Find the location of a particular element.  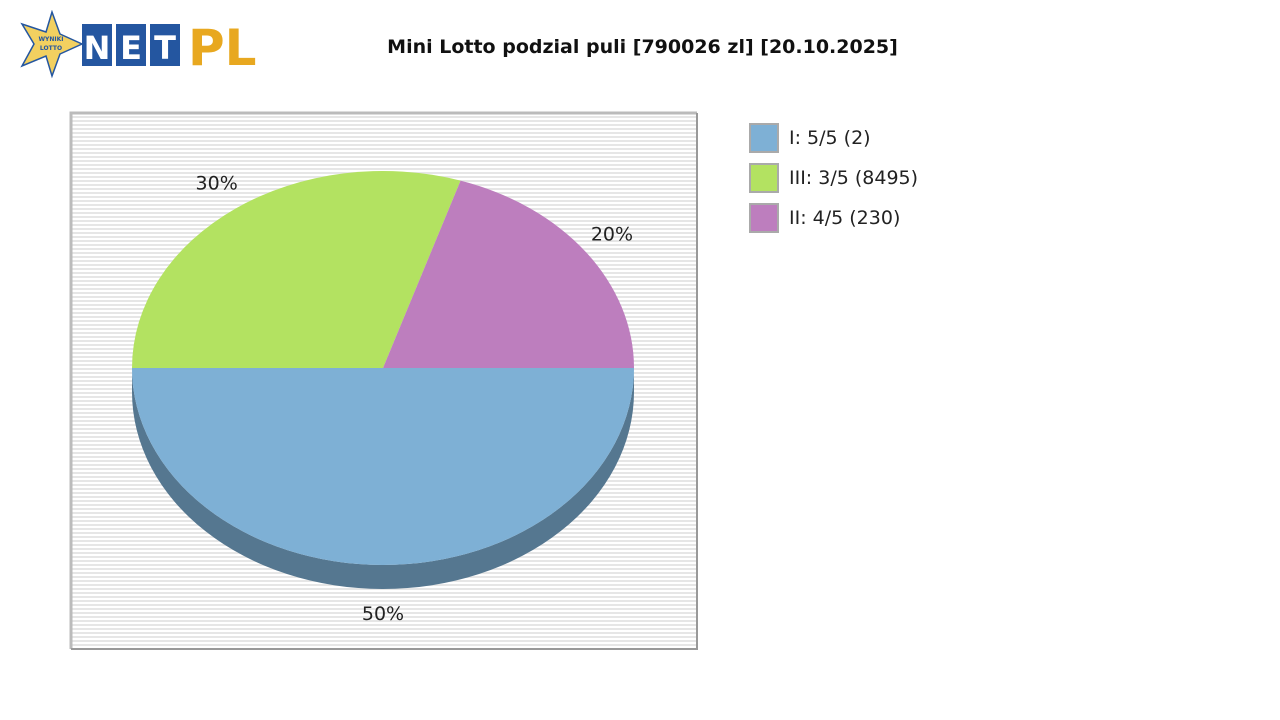

legend-item: III: 3/5 (8495) is located at coordinates (833, 178).